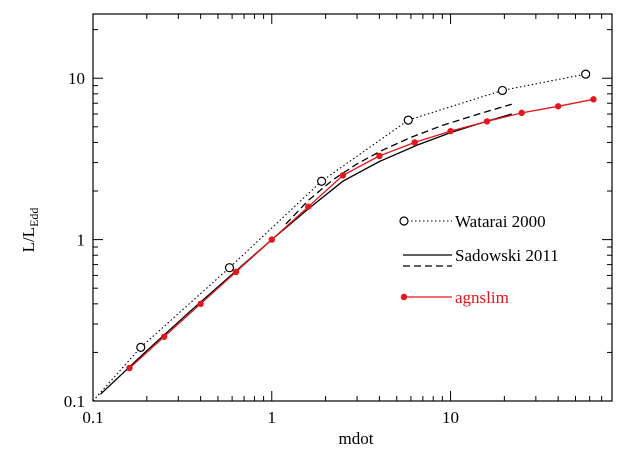 The height and width of the screenshot is (452, 638). What do you see at coordinates (74, 401) in the screenshot?
I see `y-tick-label: 0.1` at bounding box center [74, 401].